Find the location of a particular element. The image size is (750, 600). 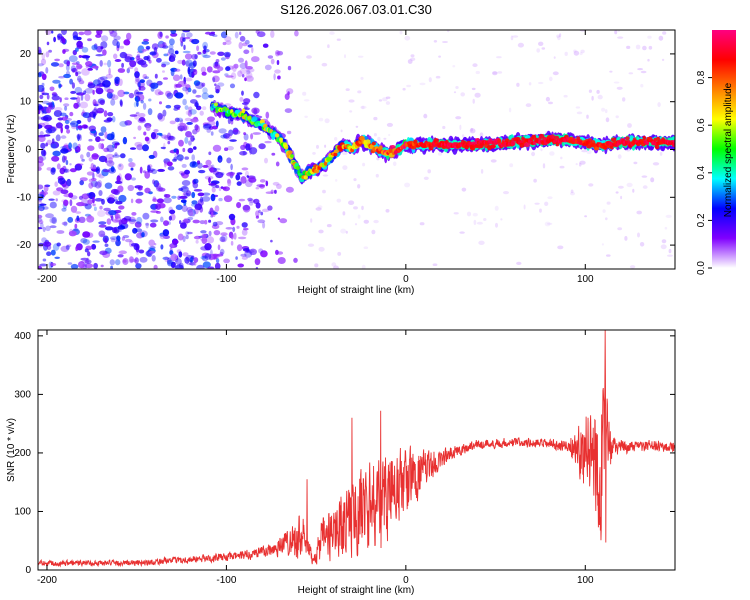

snr-y-tick-label: 200 is located at coordinates (22, 453).